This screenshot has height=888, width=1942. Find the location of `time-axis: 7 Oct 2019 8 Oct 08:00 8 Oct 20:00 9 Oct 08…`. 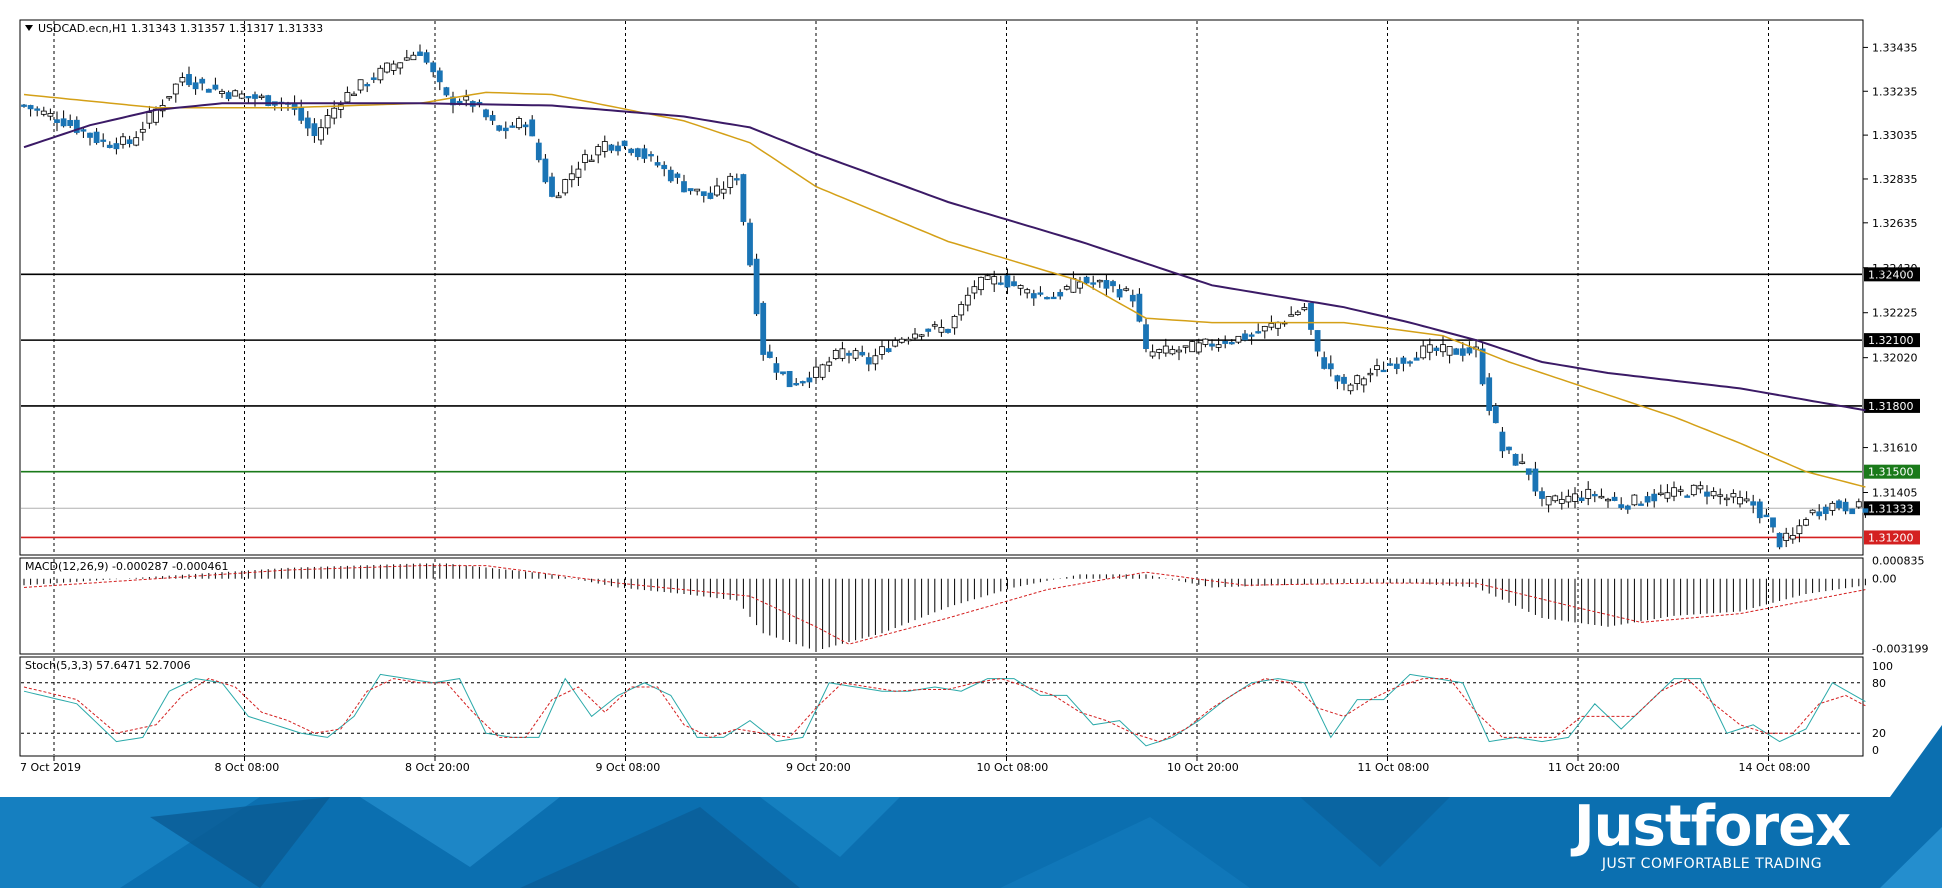

time-axis: 7 Oct 2019 8 Oct 08:00 8 Oct 20:00 9 Oct 08… is located at coordinates (981, 765).